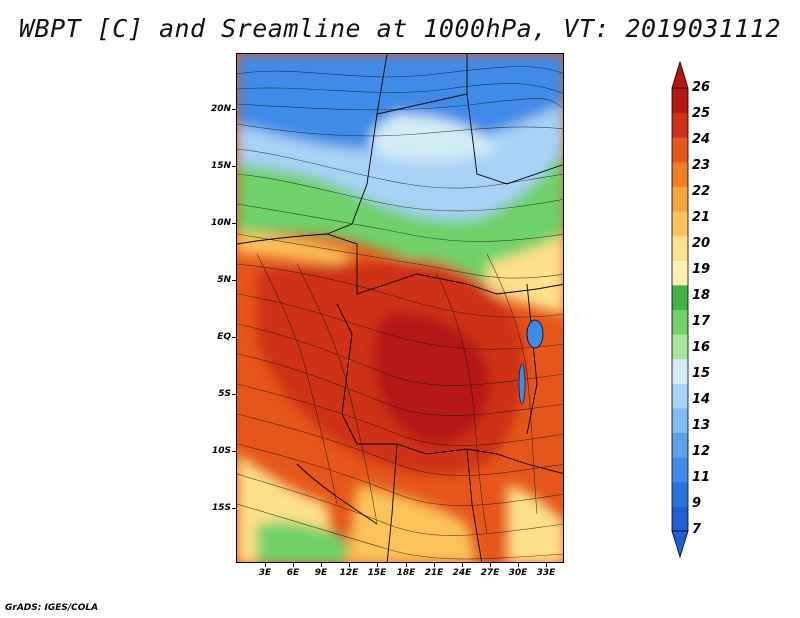 This screenshot has width=800, height=618. I want to click on lon-label: 21E, so click(434, 573).